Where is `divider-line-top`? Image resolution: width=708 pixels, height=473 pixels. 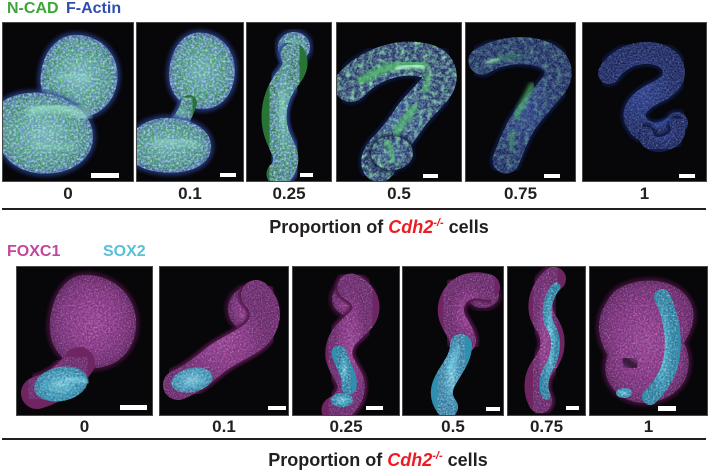
divider-line-top is located at coordinates (354, 209).